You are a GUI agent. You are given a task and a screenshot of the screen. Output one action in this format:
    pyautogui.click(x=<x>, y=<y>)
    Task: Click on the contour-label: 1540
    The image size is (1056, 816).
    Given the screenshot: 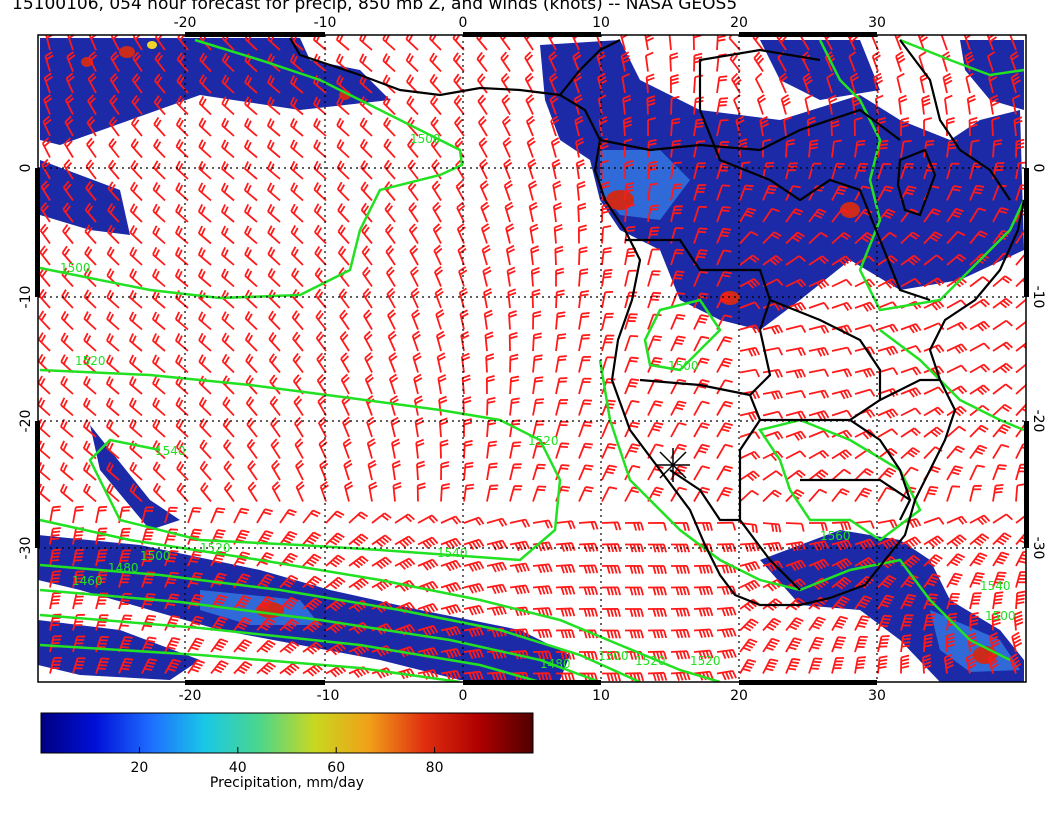 What is the action you would take?
    pyautogui.click(x=452, y=553)
    